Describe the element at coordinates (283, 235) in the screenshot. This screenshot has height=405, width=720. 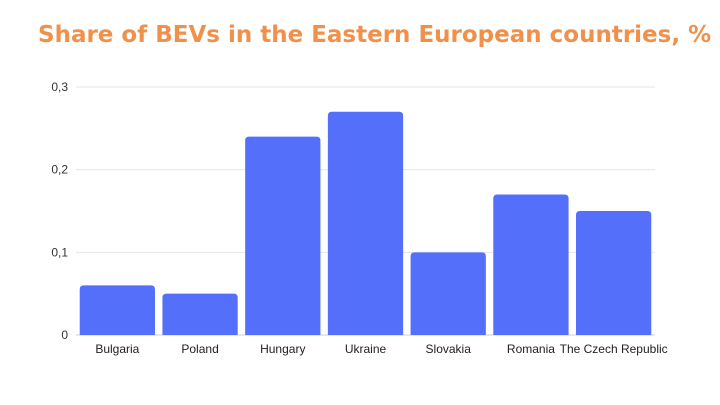
I see `bar-hungary` at that location.